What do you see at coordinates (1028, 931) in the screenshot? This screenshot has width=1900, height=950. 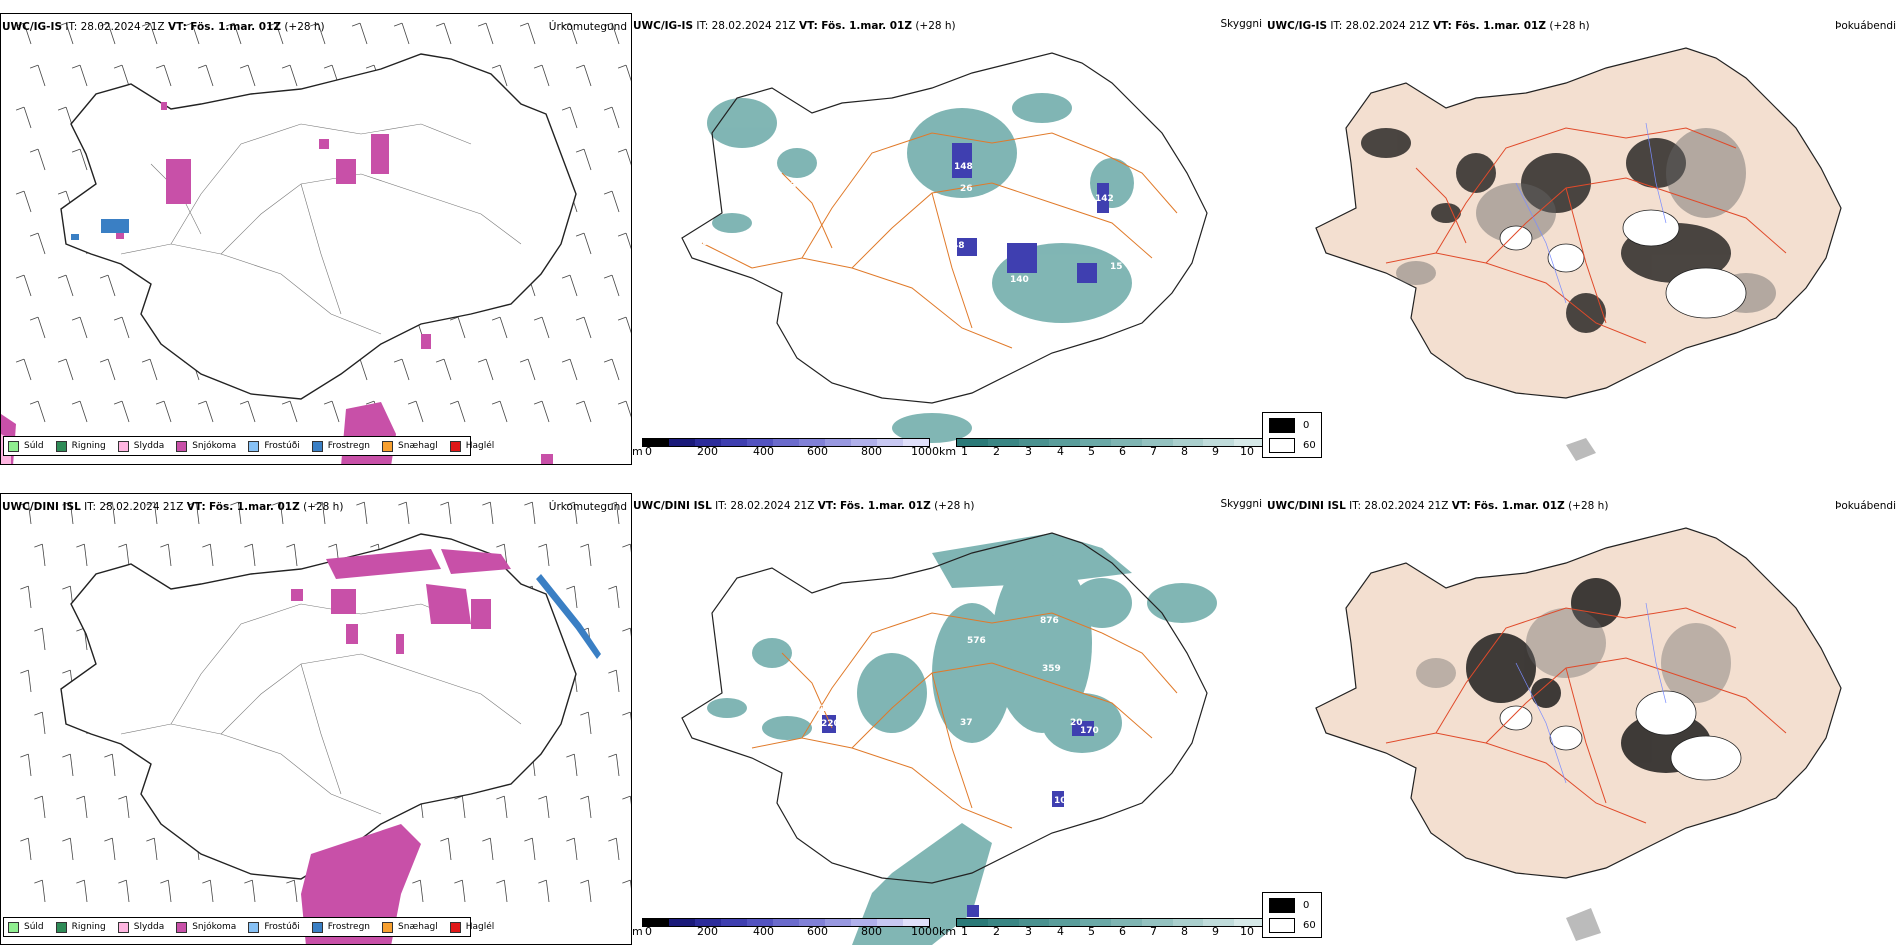 I see `visibility-tick: 3` at bounding box center [1028, 931].